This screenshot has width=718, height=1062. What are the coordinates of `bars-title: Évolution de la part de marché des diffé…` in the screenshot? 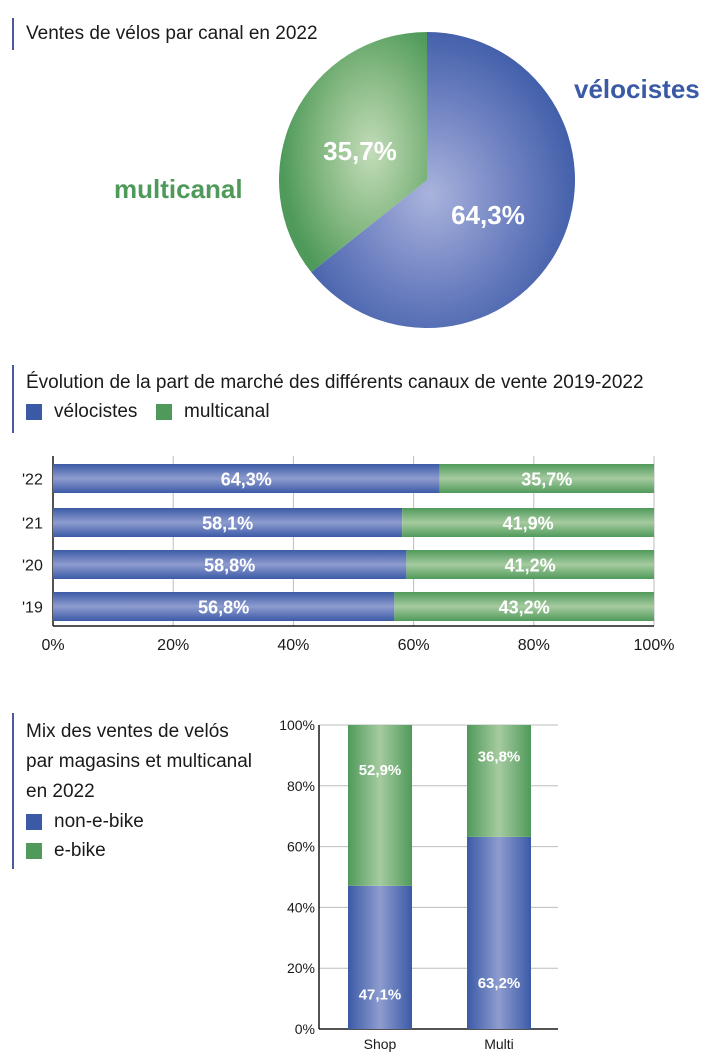 It's located at (335, 382).